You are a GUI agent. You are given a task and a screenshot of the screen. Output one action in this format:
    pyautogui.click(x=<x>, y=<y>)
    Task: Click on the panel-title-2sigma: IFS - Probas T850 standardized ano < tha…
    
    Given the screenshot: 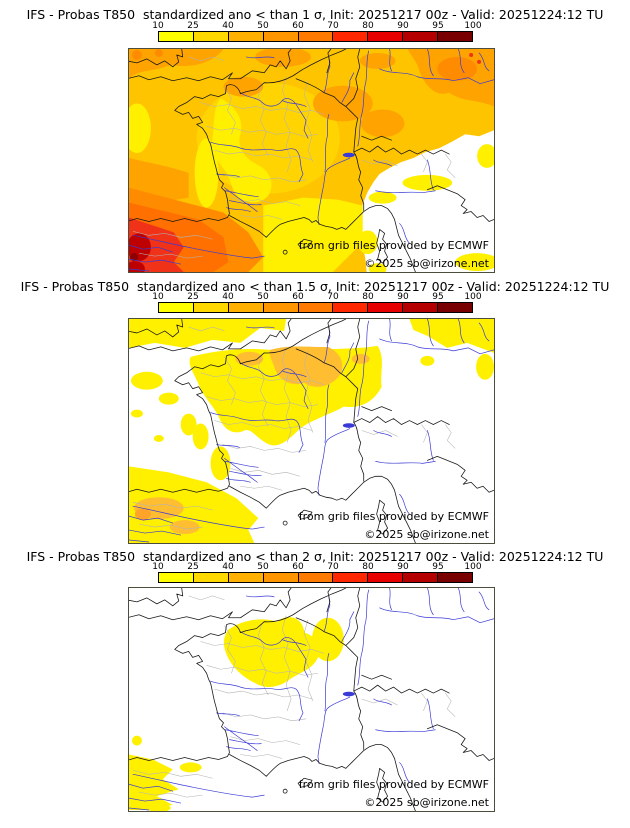 What is the action you would take?
    pyautogui.click(x=315, y=556)
    